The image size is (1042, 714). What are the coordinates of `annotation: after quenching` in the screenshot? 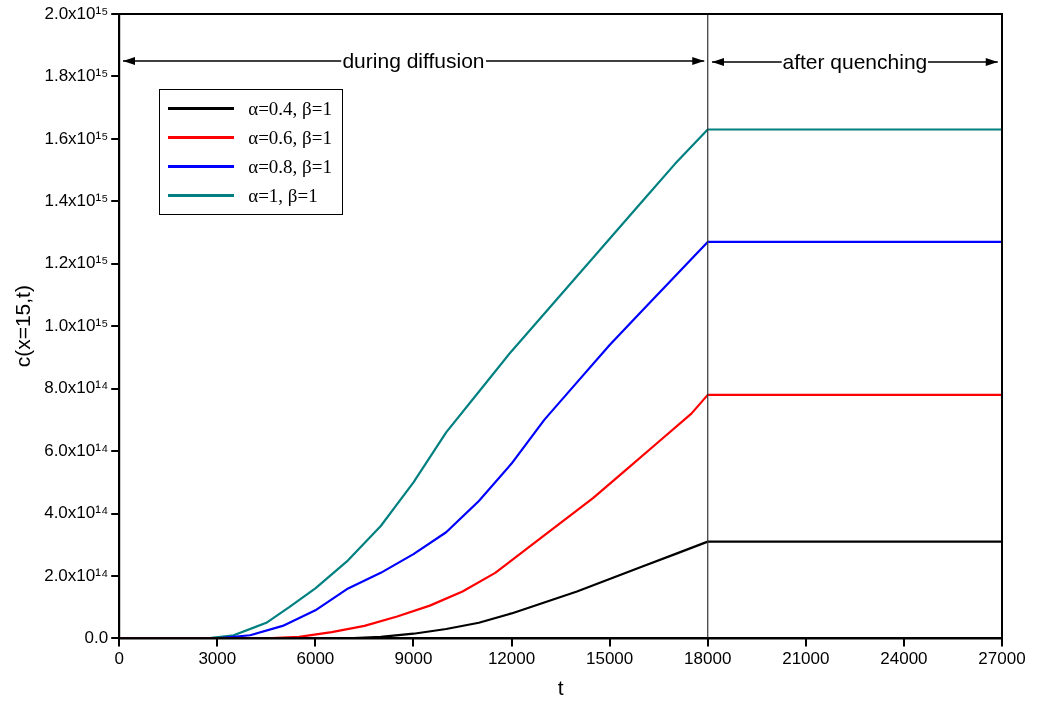 It's located at (855, 62).